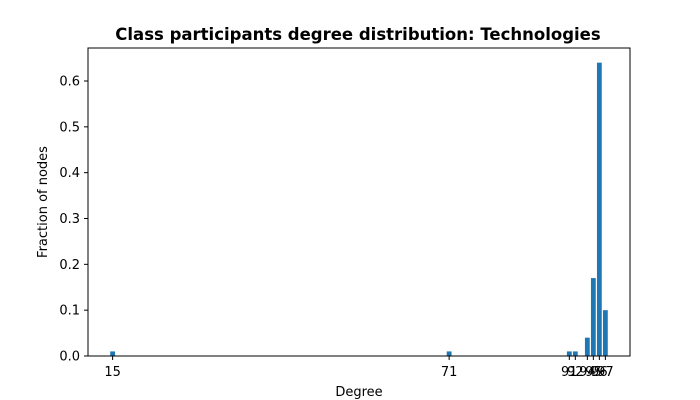 This screenshot has width=700, height=400. Describe the element at coordinates (358, 392) in the screenshot. I see `x-axis-label: Degree` at that location.